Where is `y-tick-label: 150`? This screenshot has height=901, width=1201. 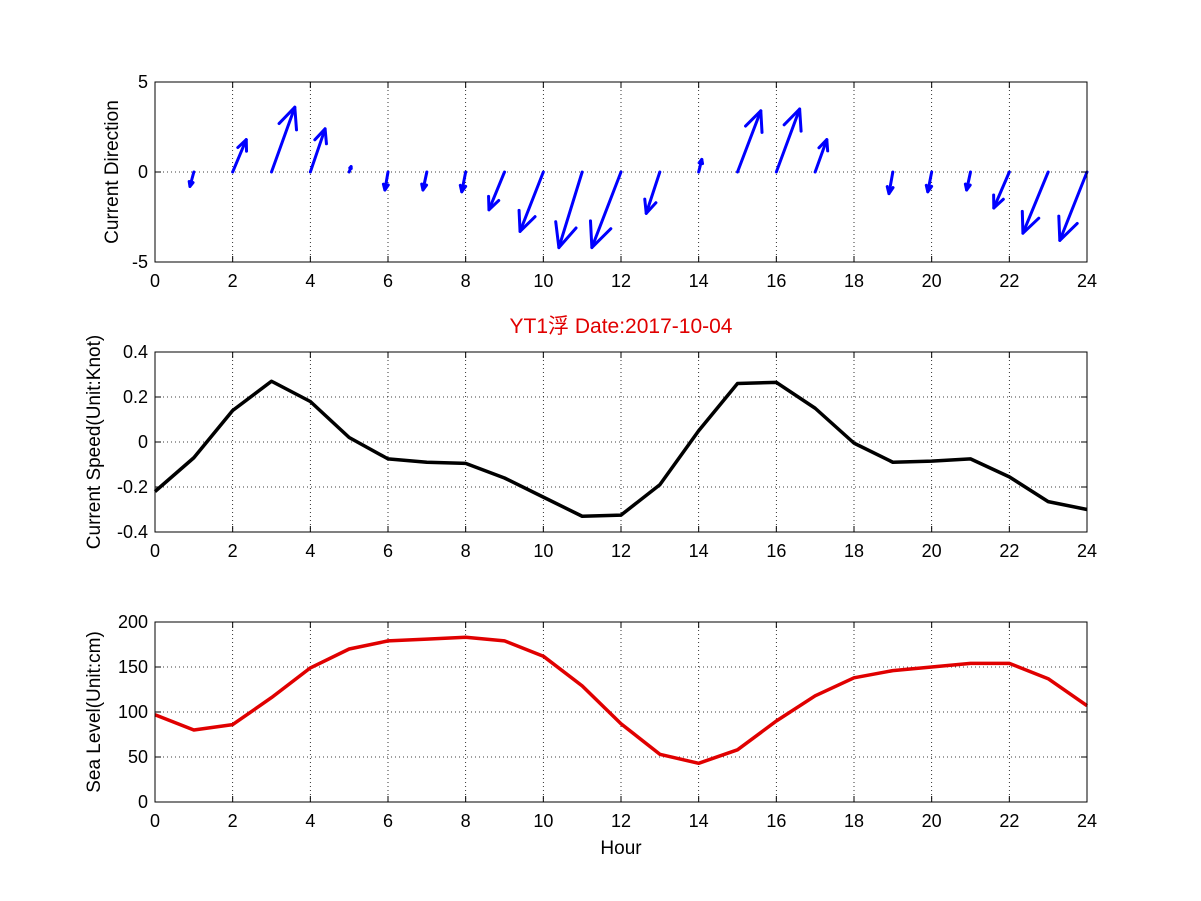 y-tick-label: 150 is located at coordinates (133, 667).